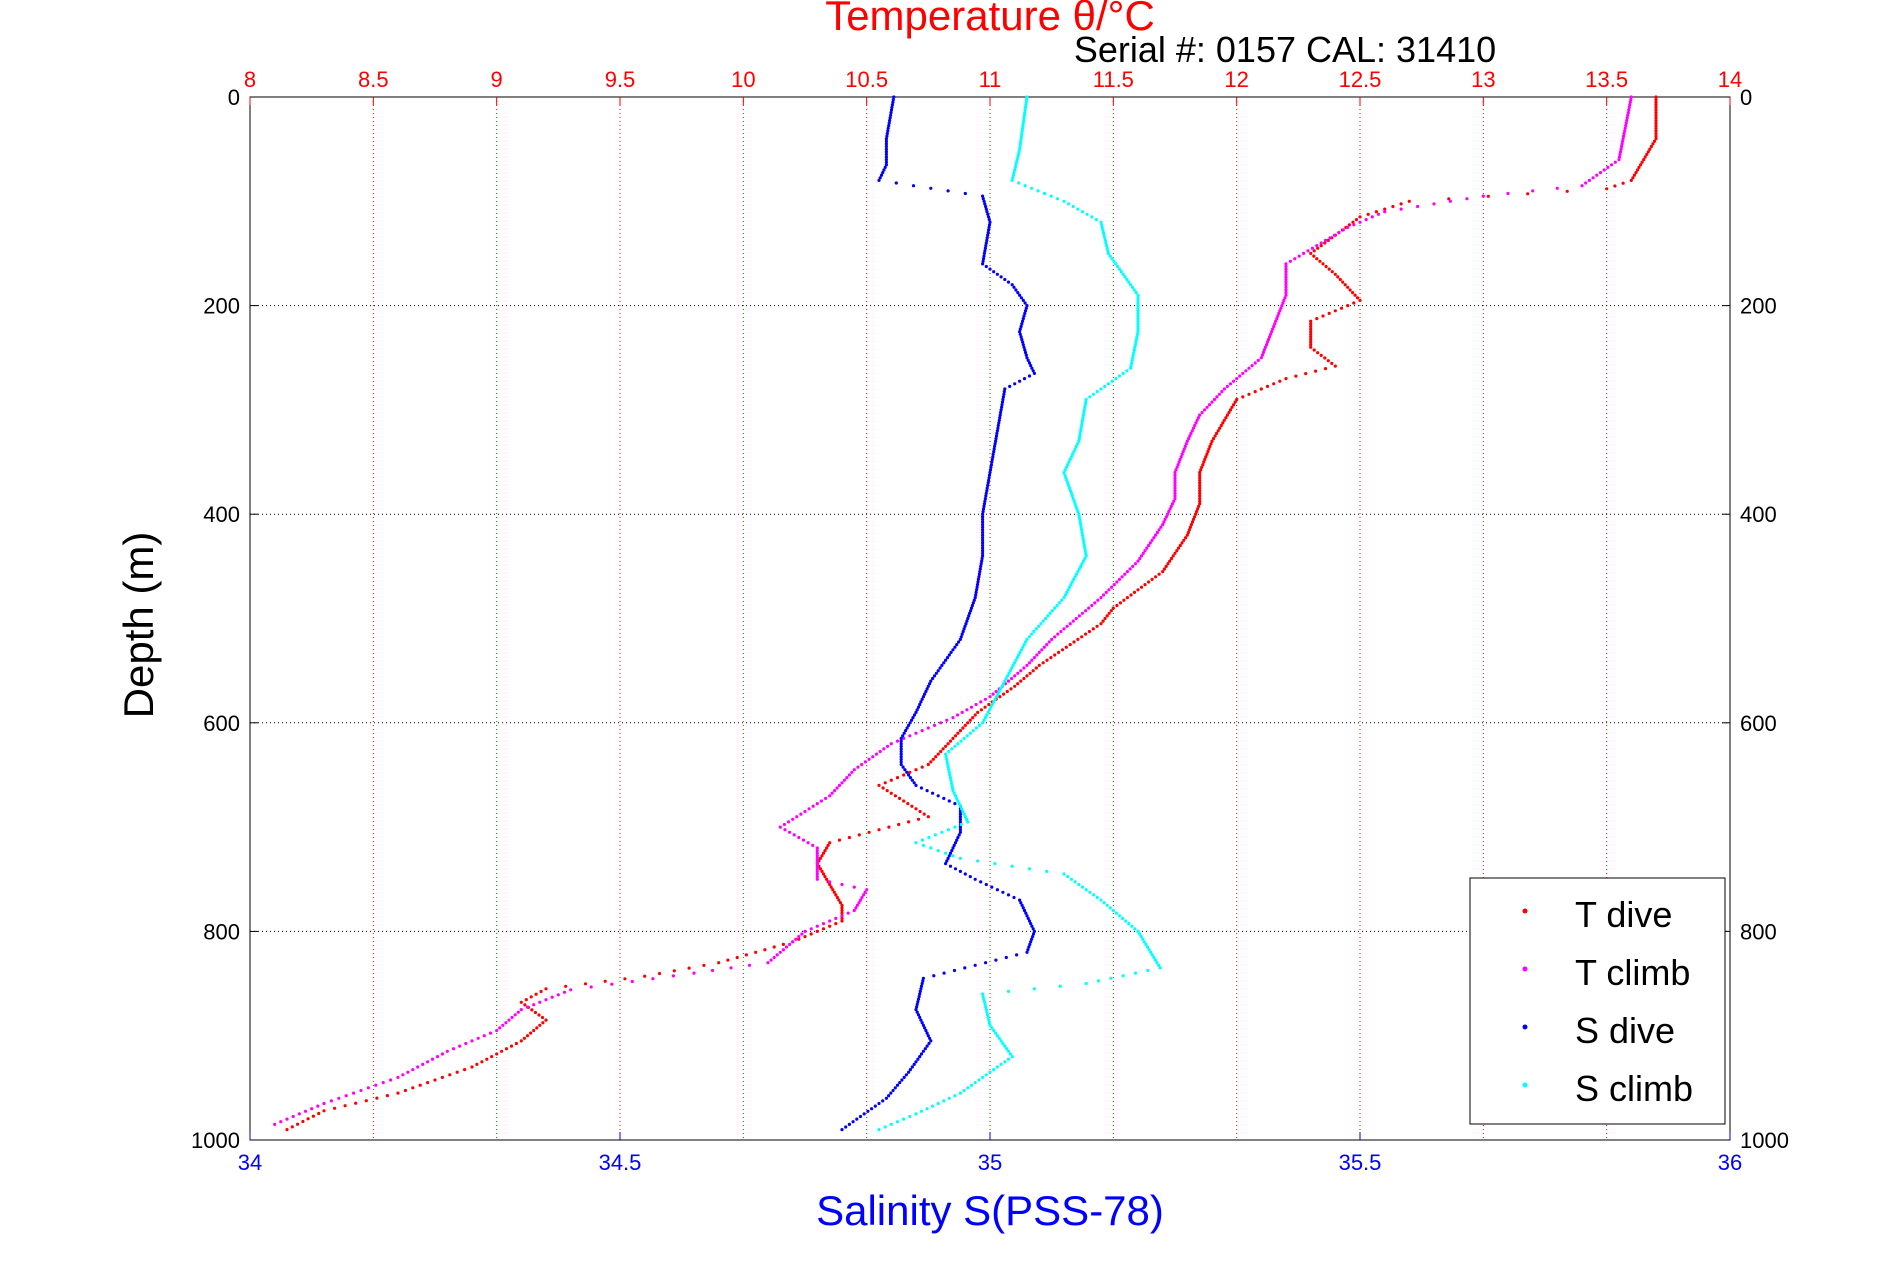 This screenshot has width=1891, height=1267. I want to click on tick-label-depth-left: 600, so click(221, 723).